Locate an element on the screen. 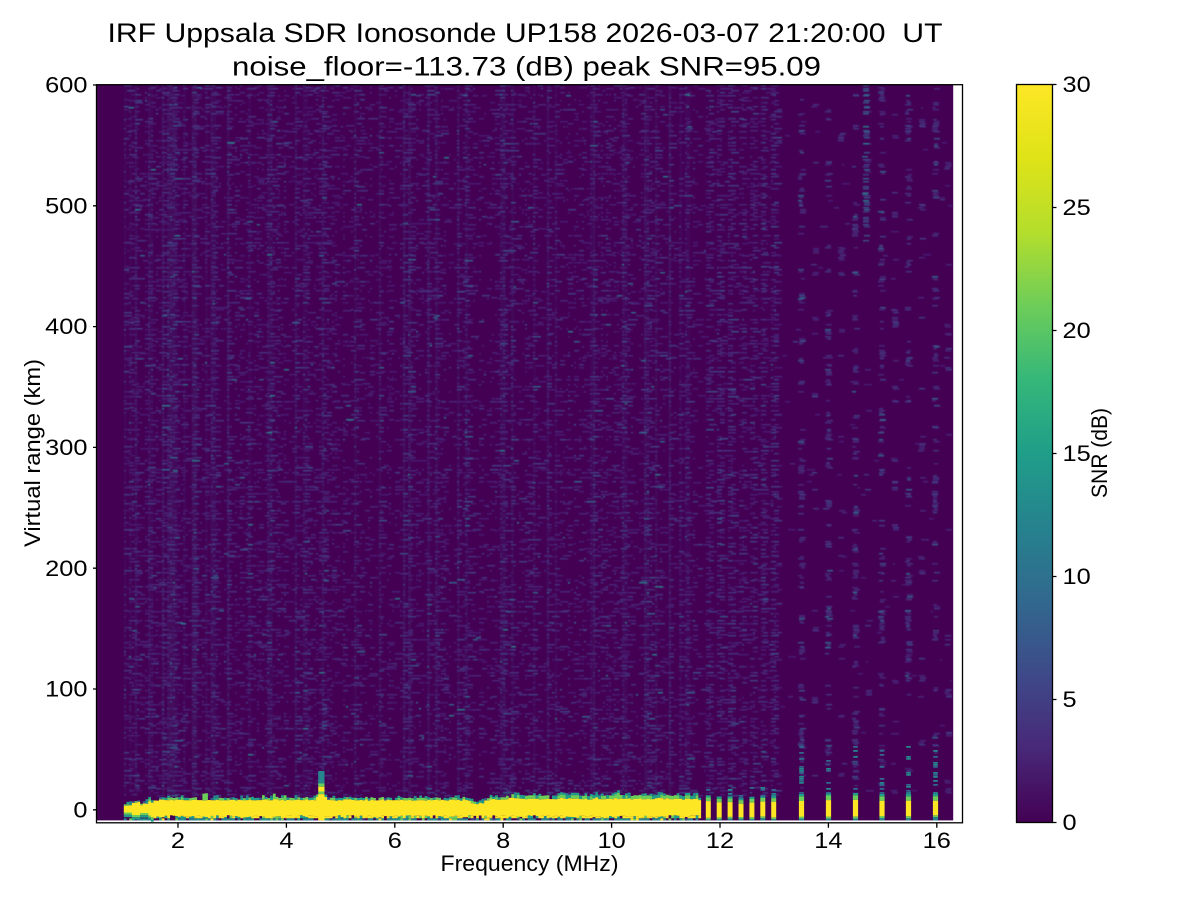 This screenshot has width=1200, height=905. svg-text: 5 is located at coordinates (1070, 699).